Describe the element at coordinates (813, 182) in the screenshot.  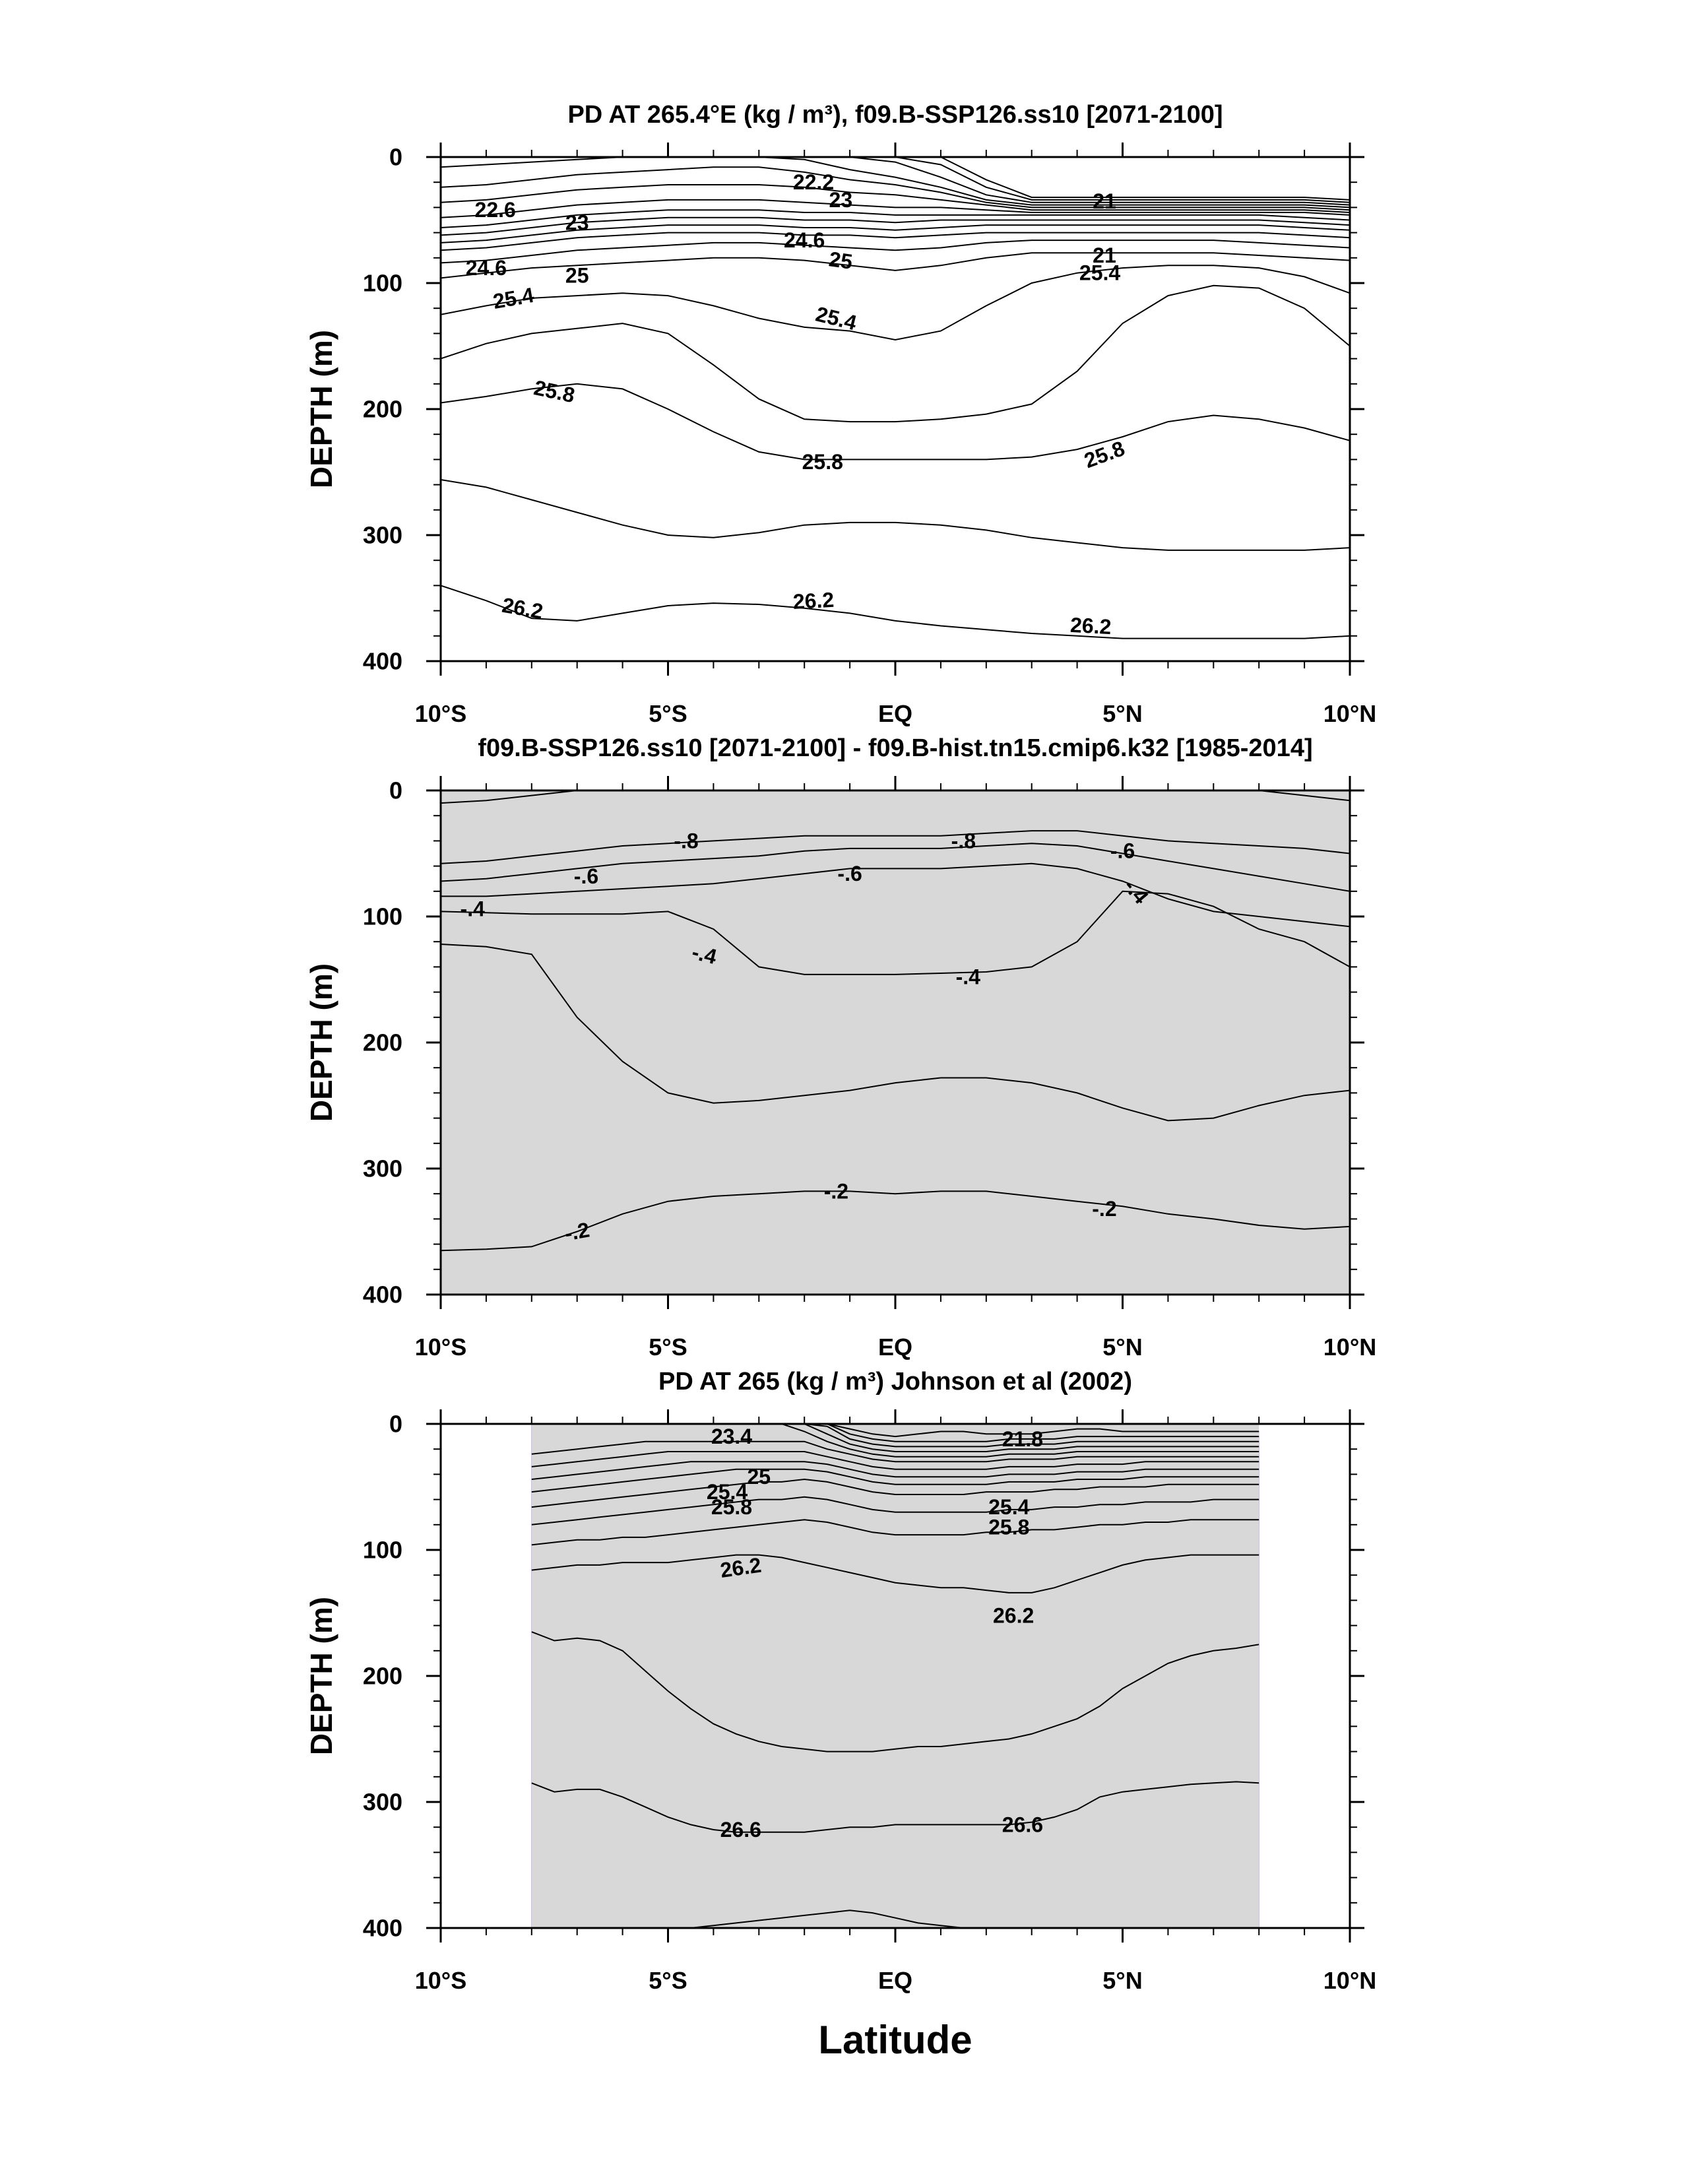
I see `contour-label: 22.2` at that location.